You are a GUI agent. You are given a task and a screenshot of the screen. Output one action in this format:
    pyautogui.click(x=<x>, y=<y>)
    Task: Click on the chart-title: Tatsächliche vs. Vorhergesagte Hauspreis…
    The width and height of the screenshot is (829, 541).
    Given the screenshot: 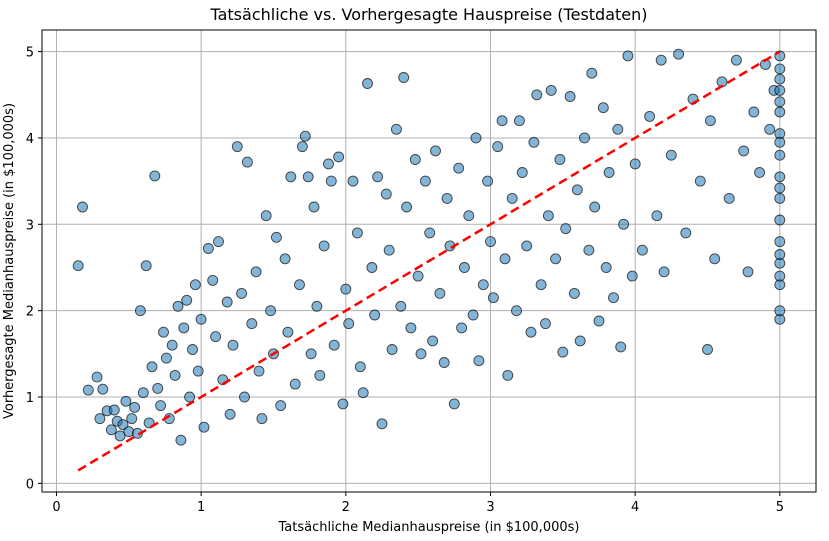 What is the action you would take?
    pyautogui.click(x=428, y=14)
    